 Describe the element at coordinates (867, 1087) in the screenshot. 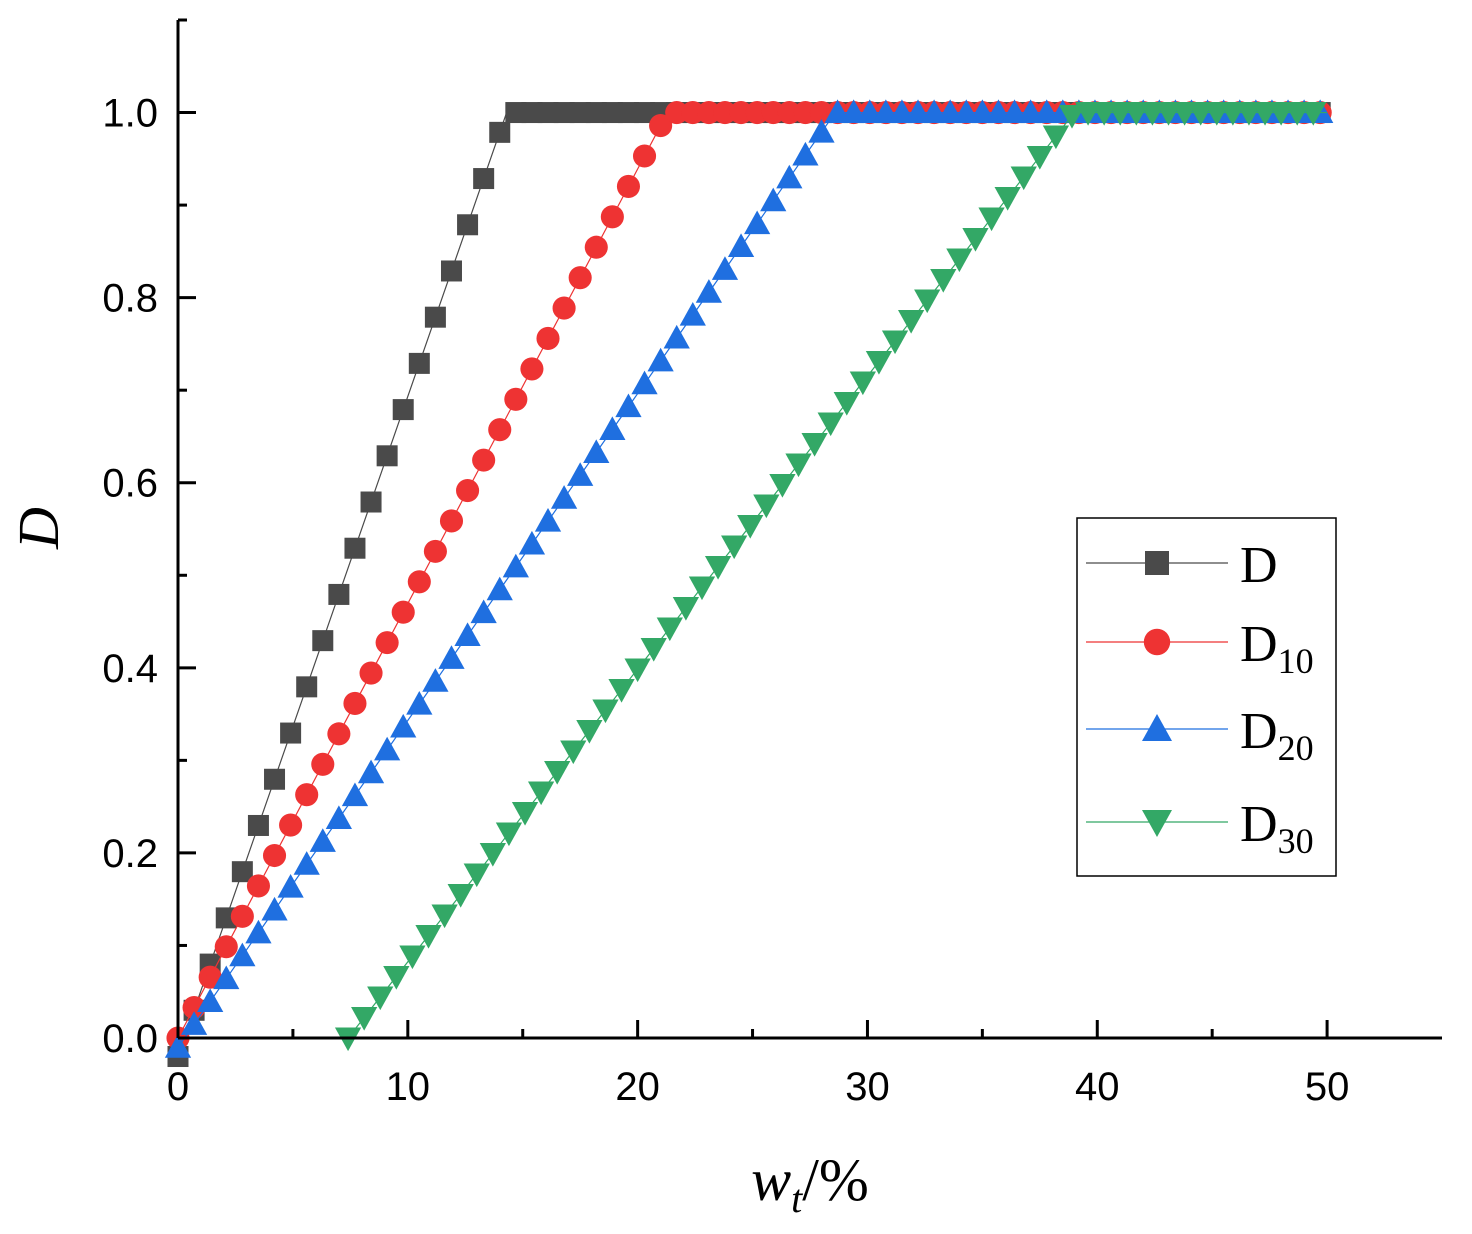

I see `x-tick-label: 30` at that location.